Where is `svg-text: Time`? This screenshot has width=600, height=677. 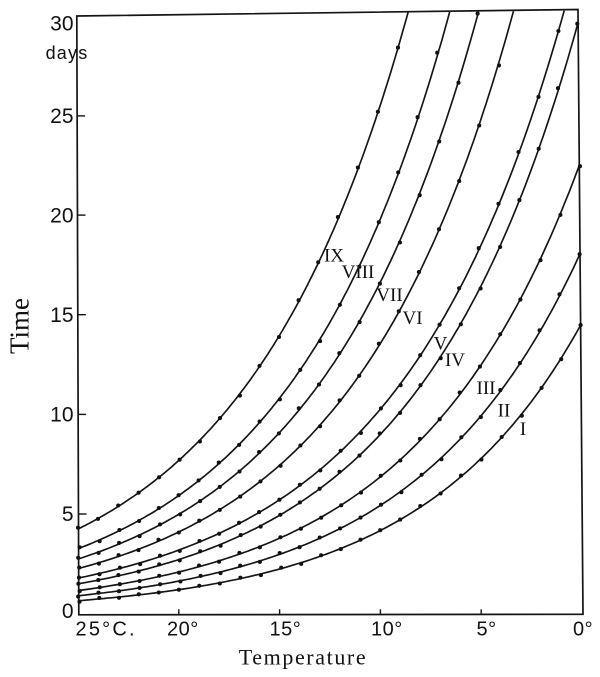 svg-text: Time is located at coordinates (20, 326).